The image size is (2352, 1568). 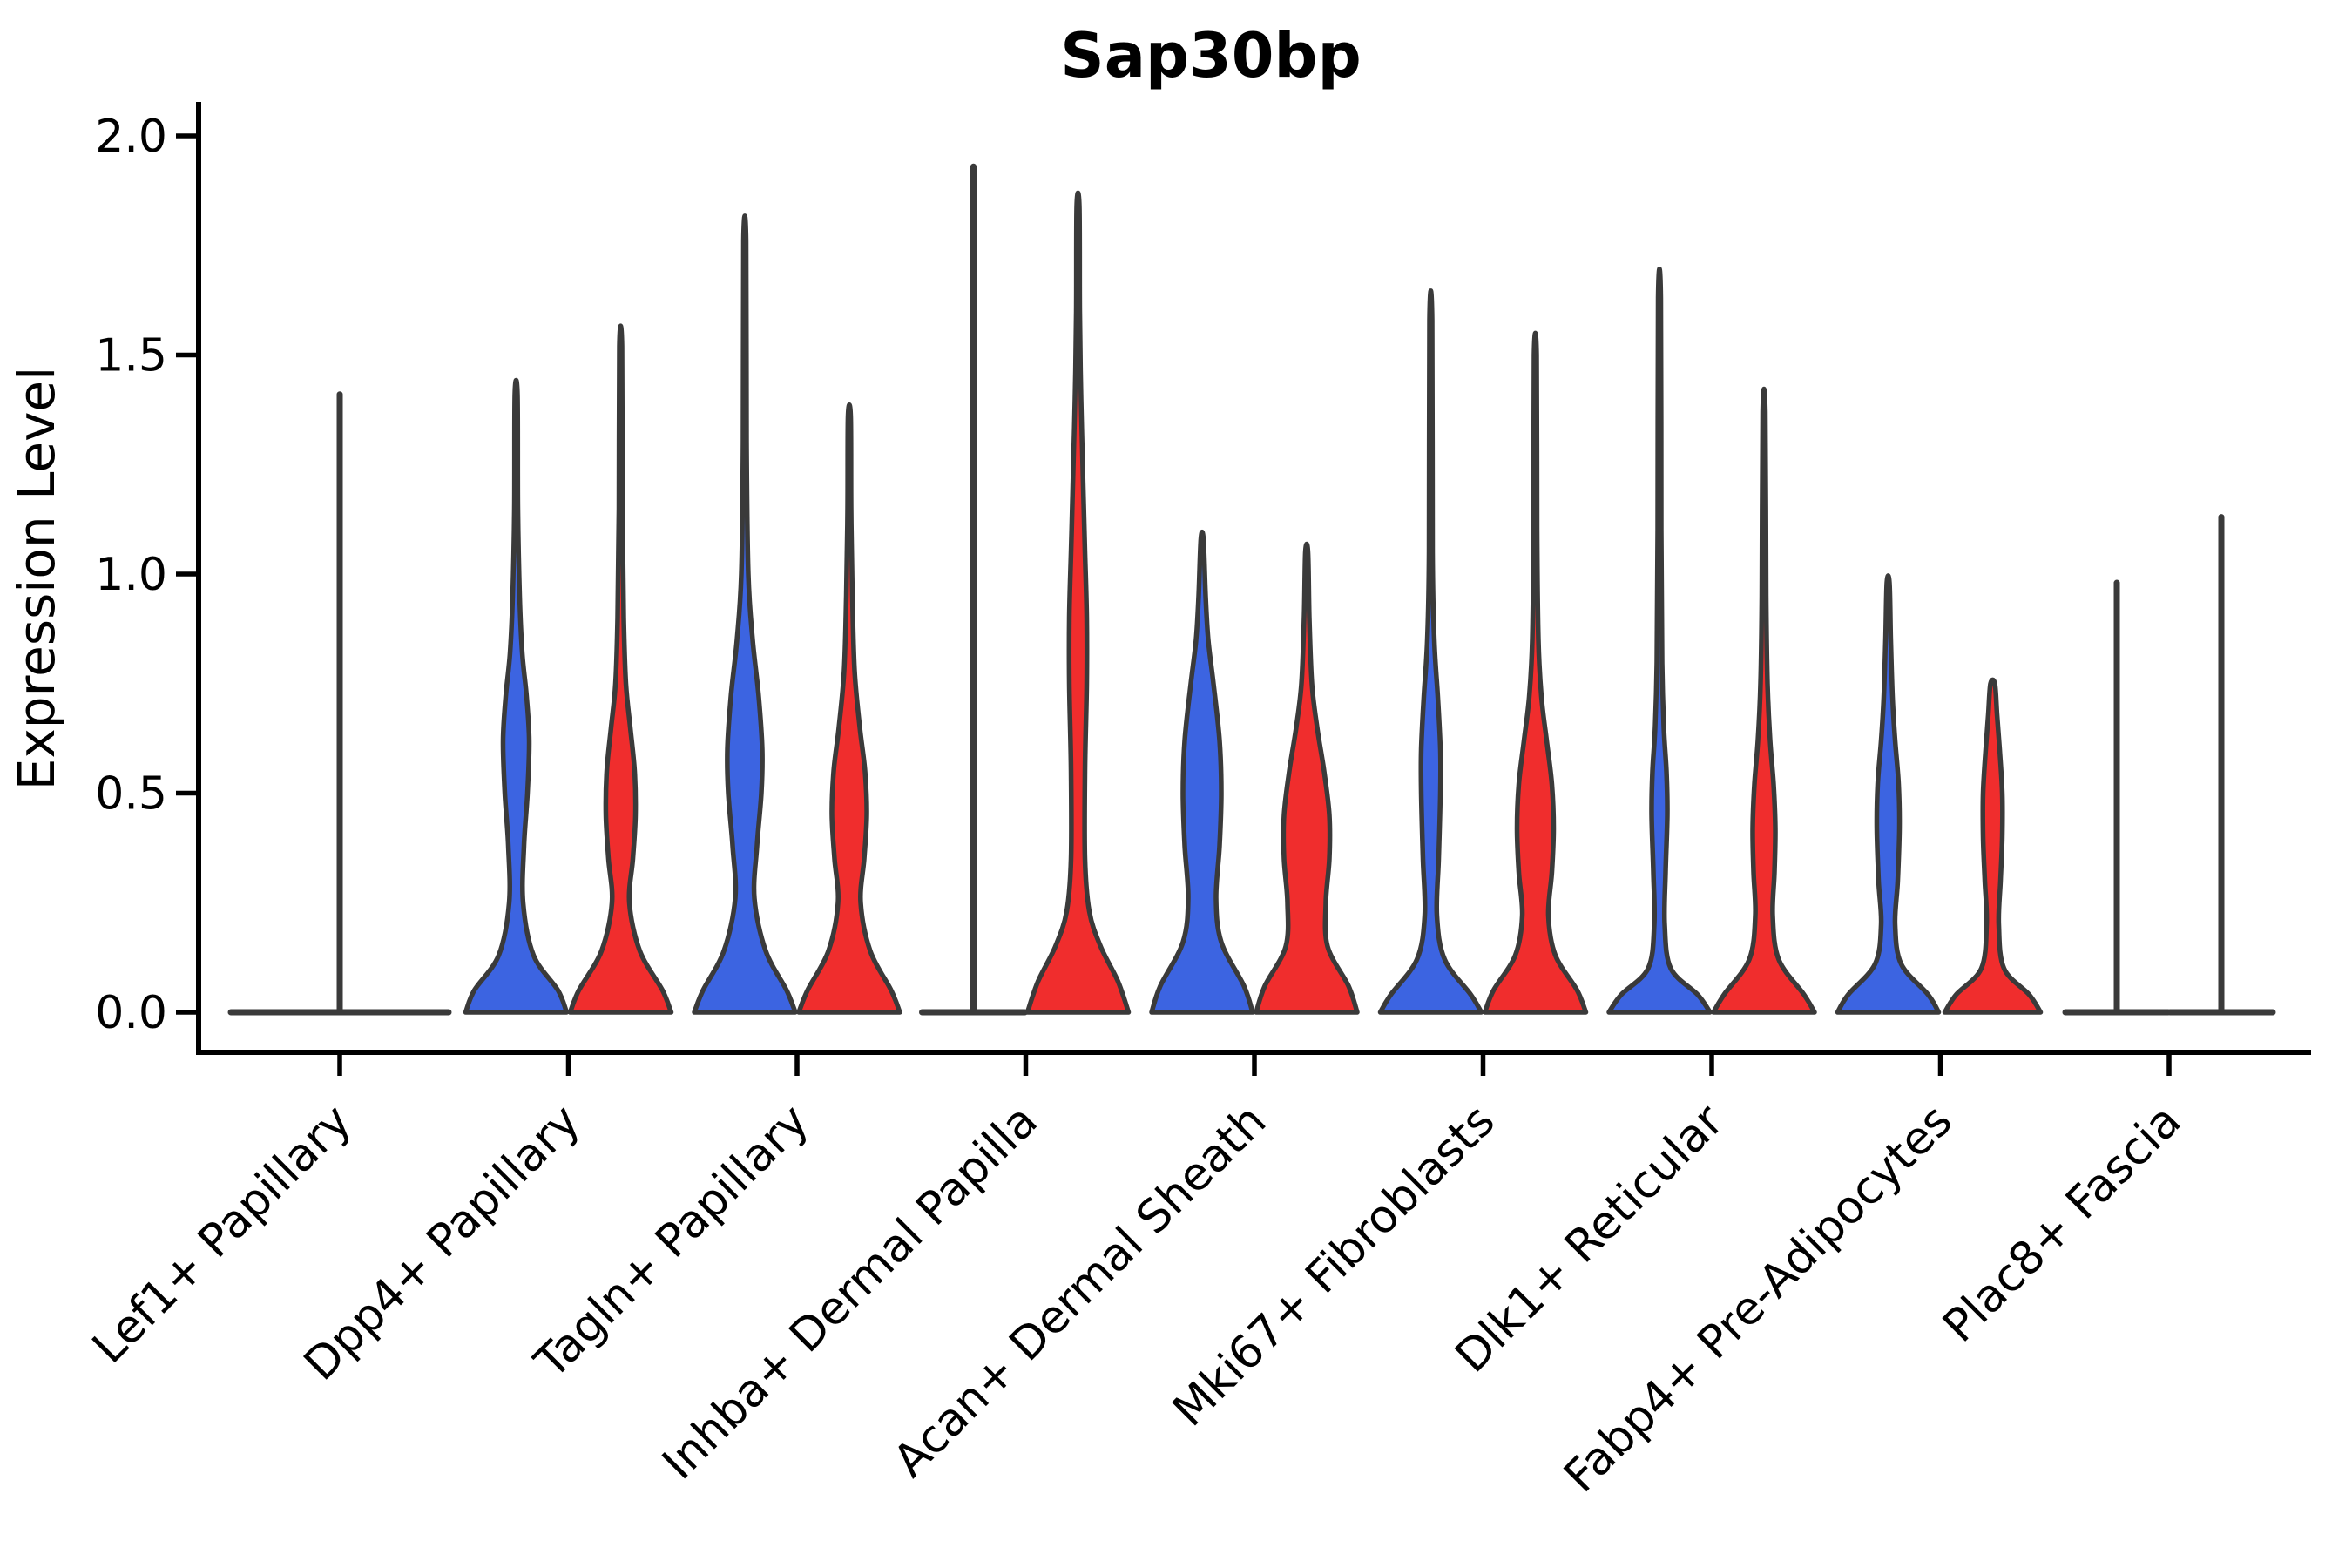 I want to click on y-axis-ticks: 0.0 0.5 1.0 1.5 2.0, so click(x=147, y=575).